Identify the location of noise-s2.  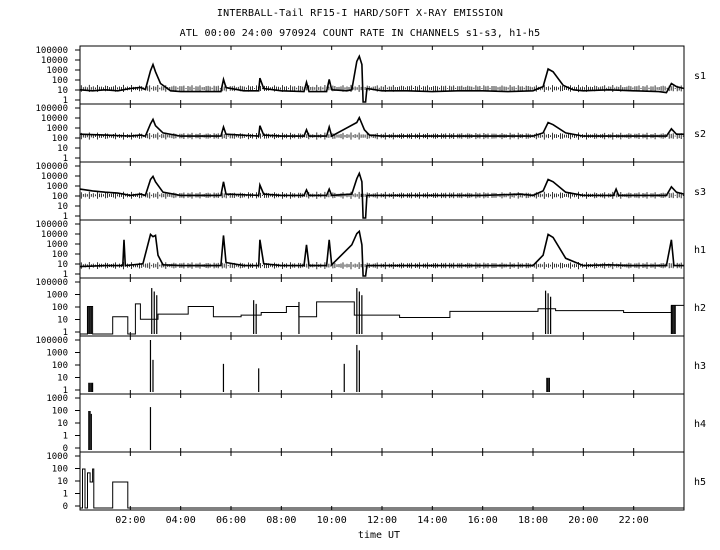
(382, 136).